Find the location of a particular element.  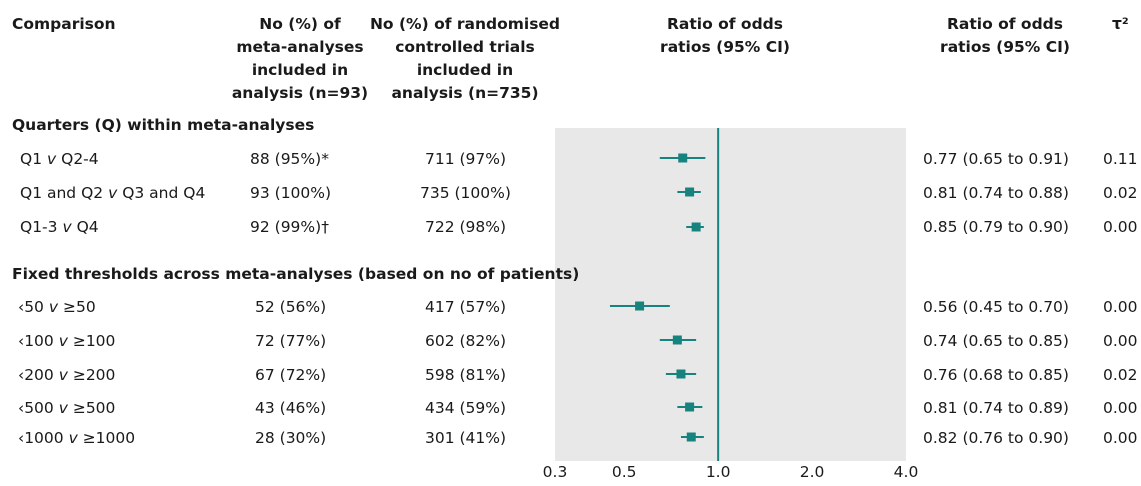

row-ror: 0.56 (0.45 to 0.70) is located at coordinates (996, 307).